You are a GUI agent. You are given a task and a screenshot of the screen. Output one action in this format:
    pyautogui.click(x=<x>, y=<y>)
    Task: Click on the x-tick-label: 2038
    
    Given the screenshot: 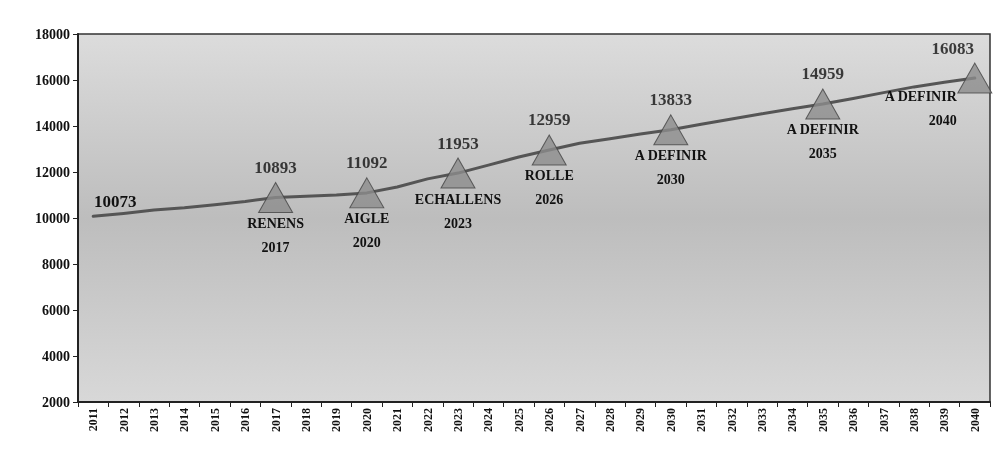 What is the action you would take?
    pyautogui.click(x=914, y=420)
    